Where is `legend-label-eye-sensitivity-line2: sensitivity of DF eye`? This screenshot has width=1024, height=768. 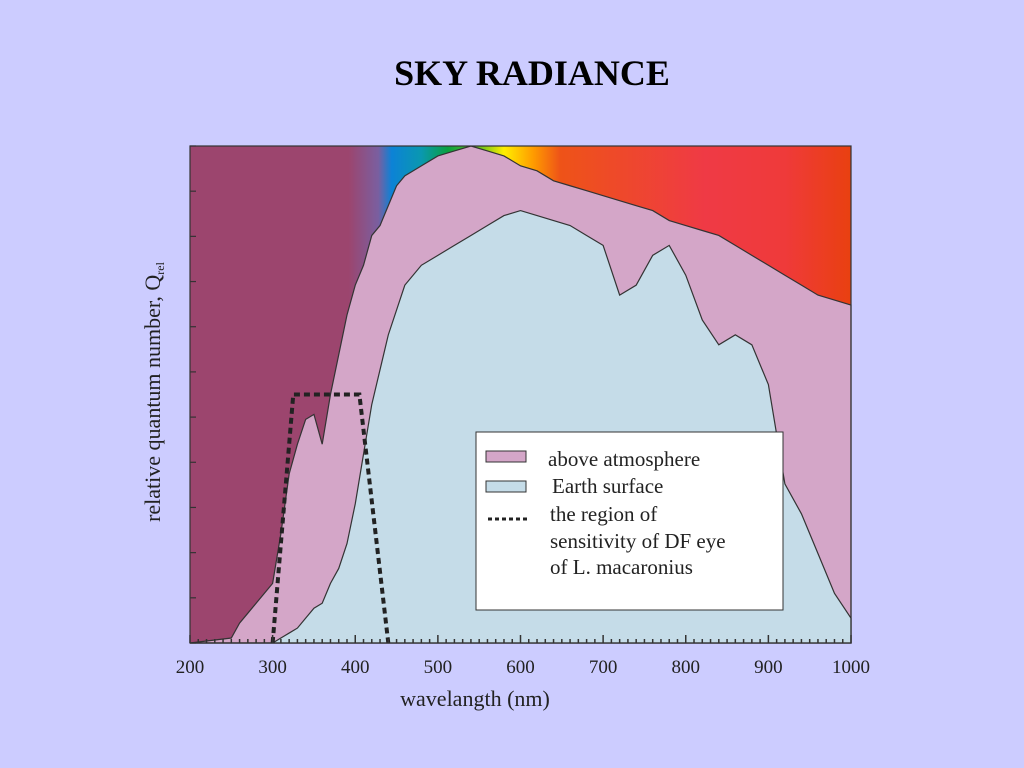
legend-label-eye-sensitivity-line2: sensitivity of DF eye is located at coordinates (638, 541).